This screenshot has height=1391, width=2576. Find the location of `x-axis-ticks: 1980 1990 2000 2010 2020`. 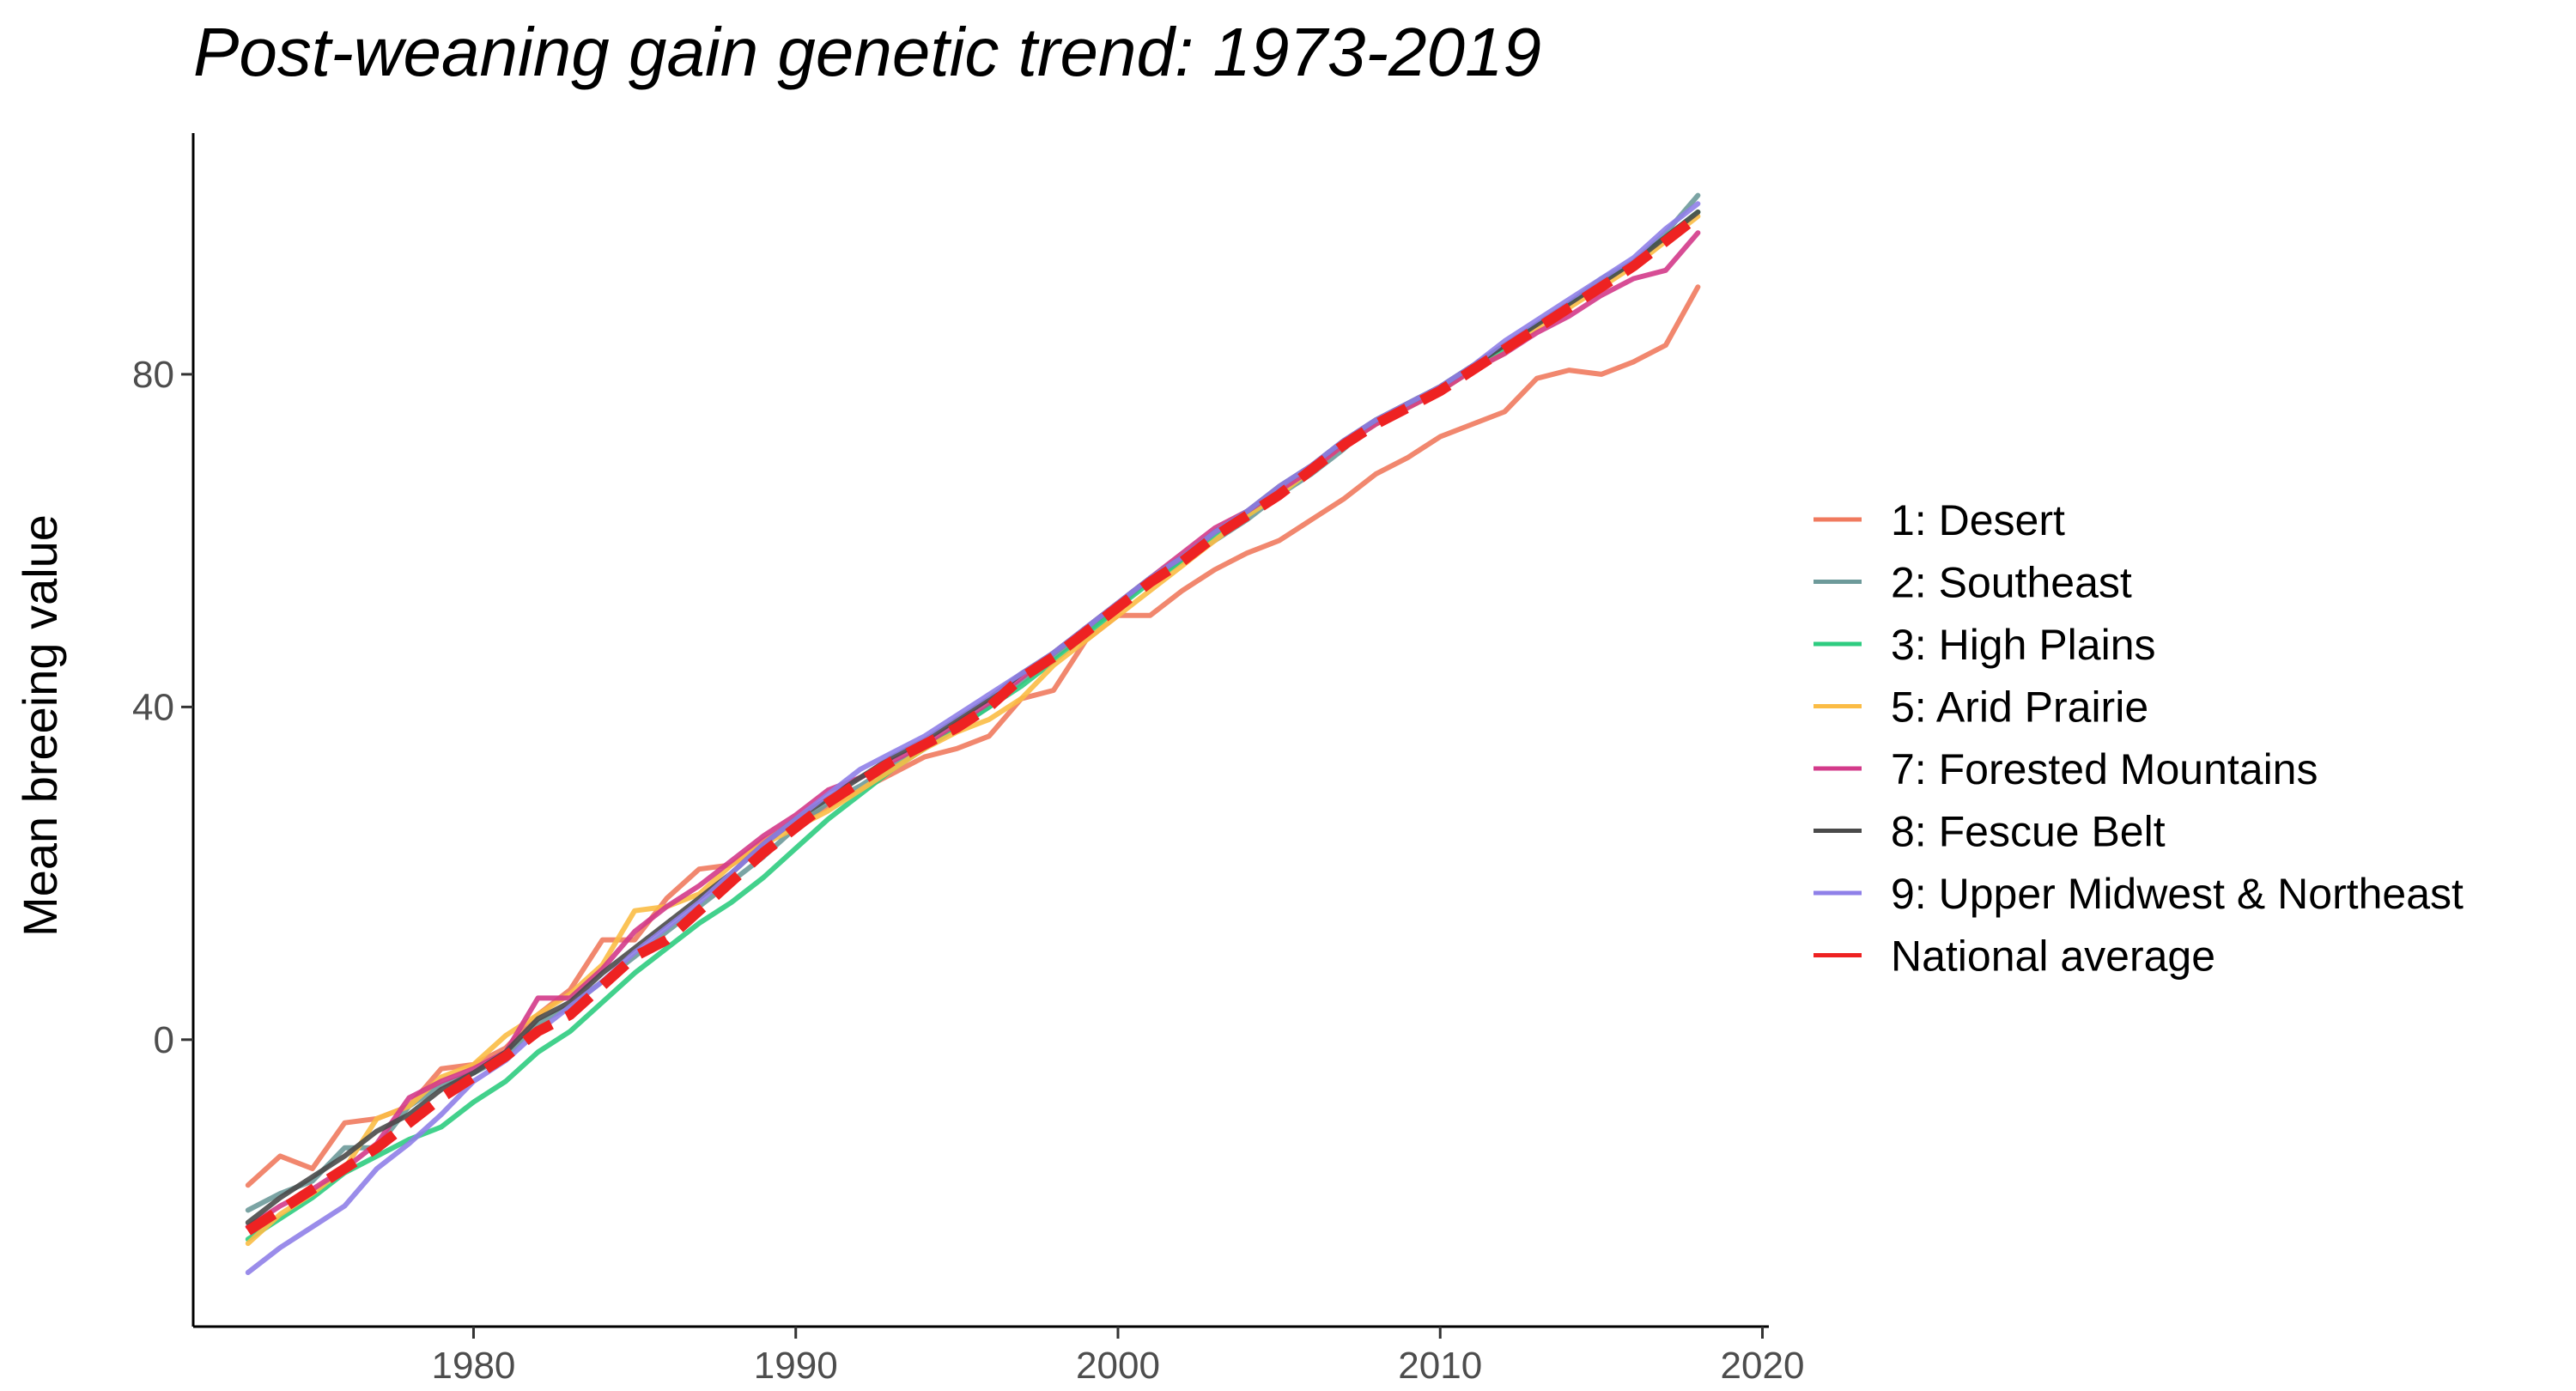

x-axis-ticks: 1980 1990 2000 2010 2020 is located at coordinates (1118, 1357).